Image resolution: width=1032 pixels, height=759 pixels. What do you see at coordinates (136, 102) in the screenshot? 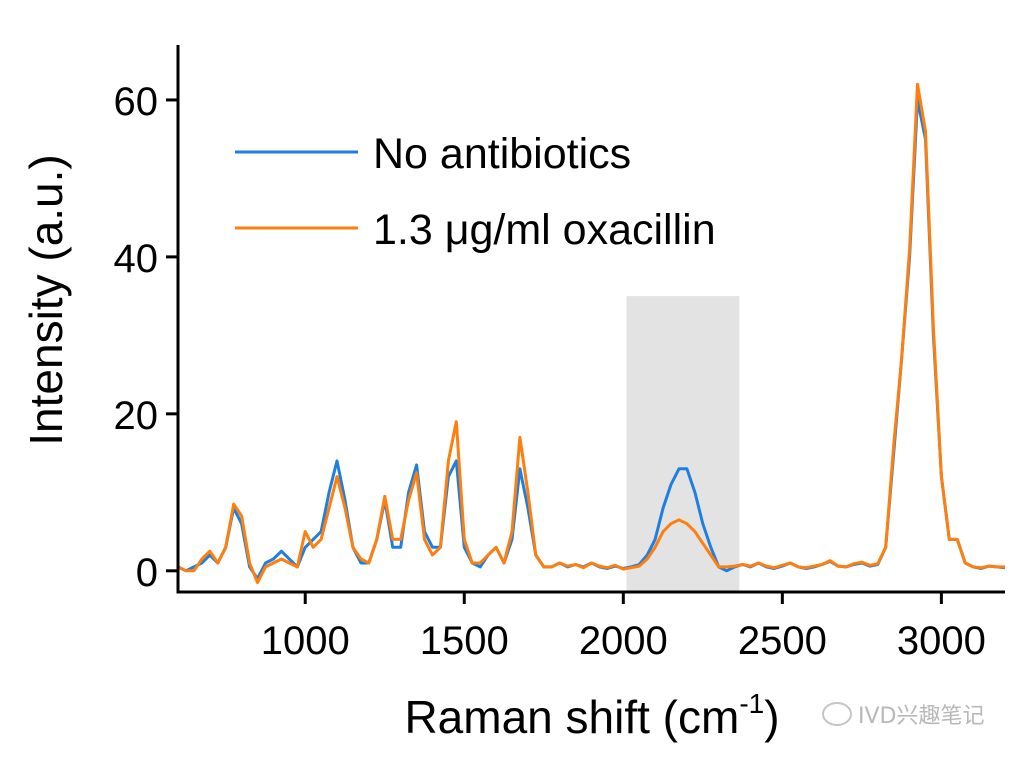
I see `y-tick-label: 60` at bounding box center [136, 102].